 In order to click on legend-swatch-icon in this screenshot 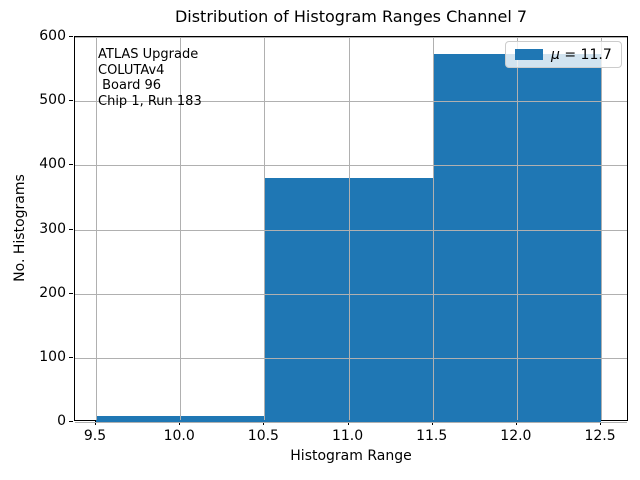, I will do `click(529, 54)`.